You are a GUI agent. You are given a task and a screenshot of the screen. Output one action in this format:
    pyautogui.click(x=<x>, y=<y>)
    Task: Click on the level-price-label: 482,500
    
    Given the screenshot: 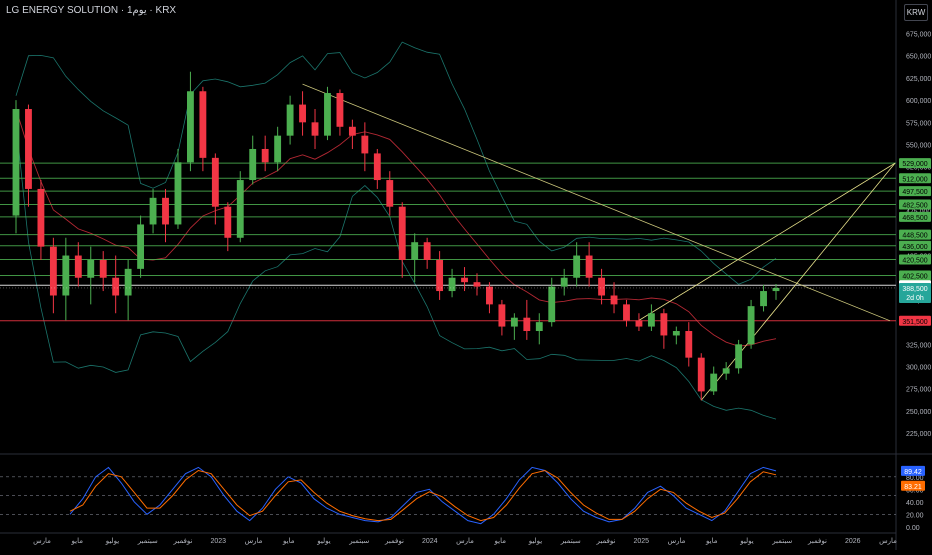 What is the action you would take?
    pyautogui.click(x=914, y=205)
    